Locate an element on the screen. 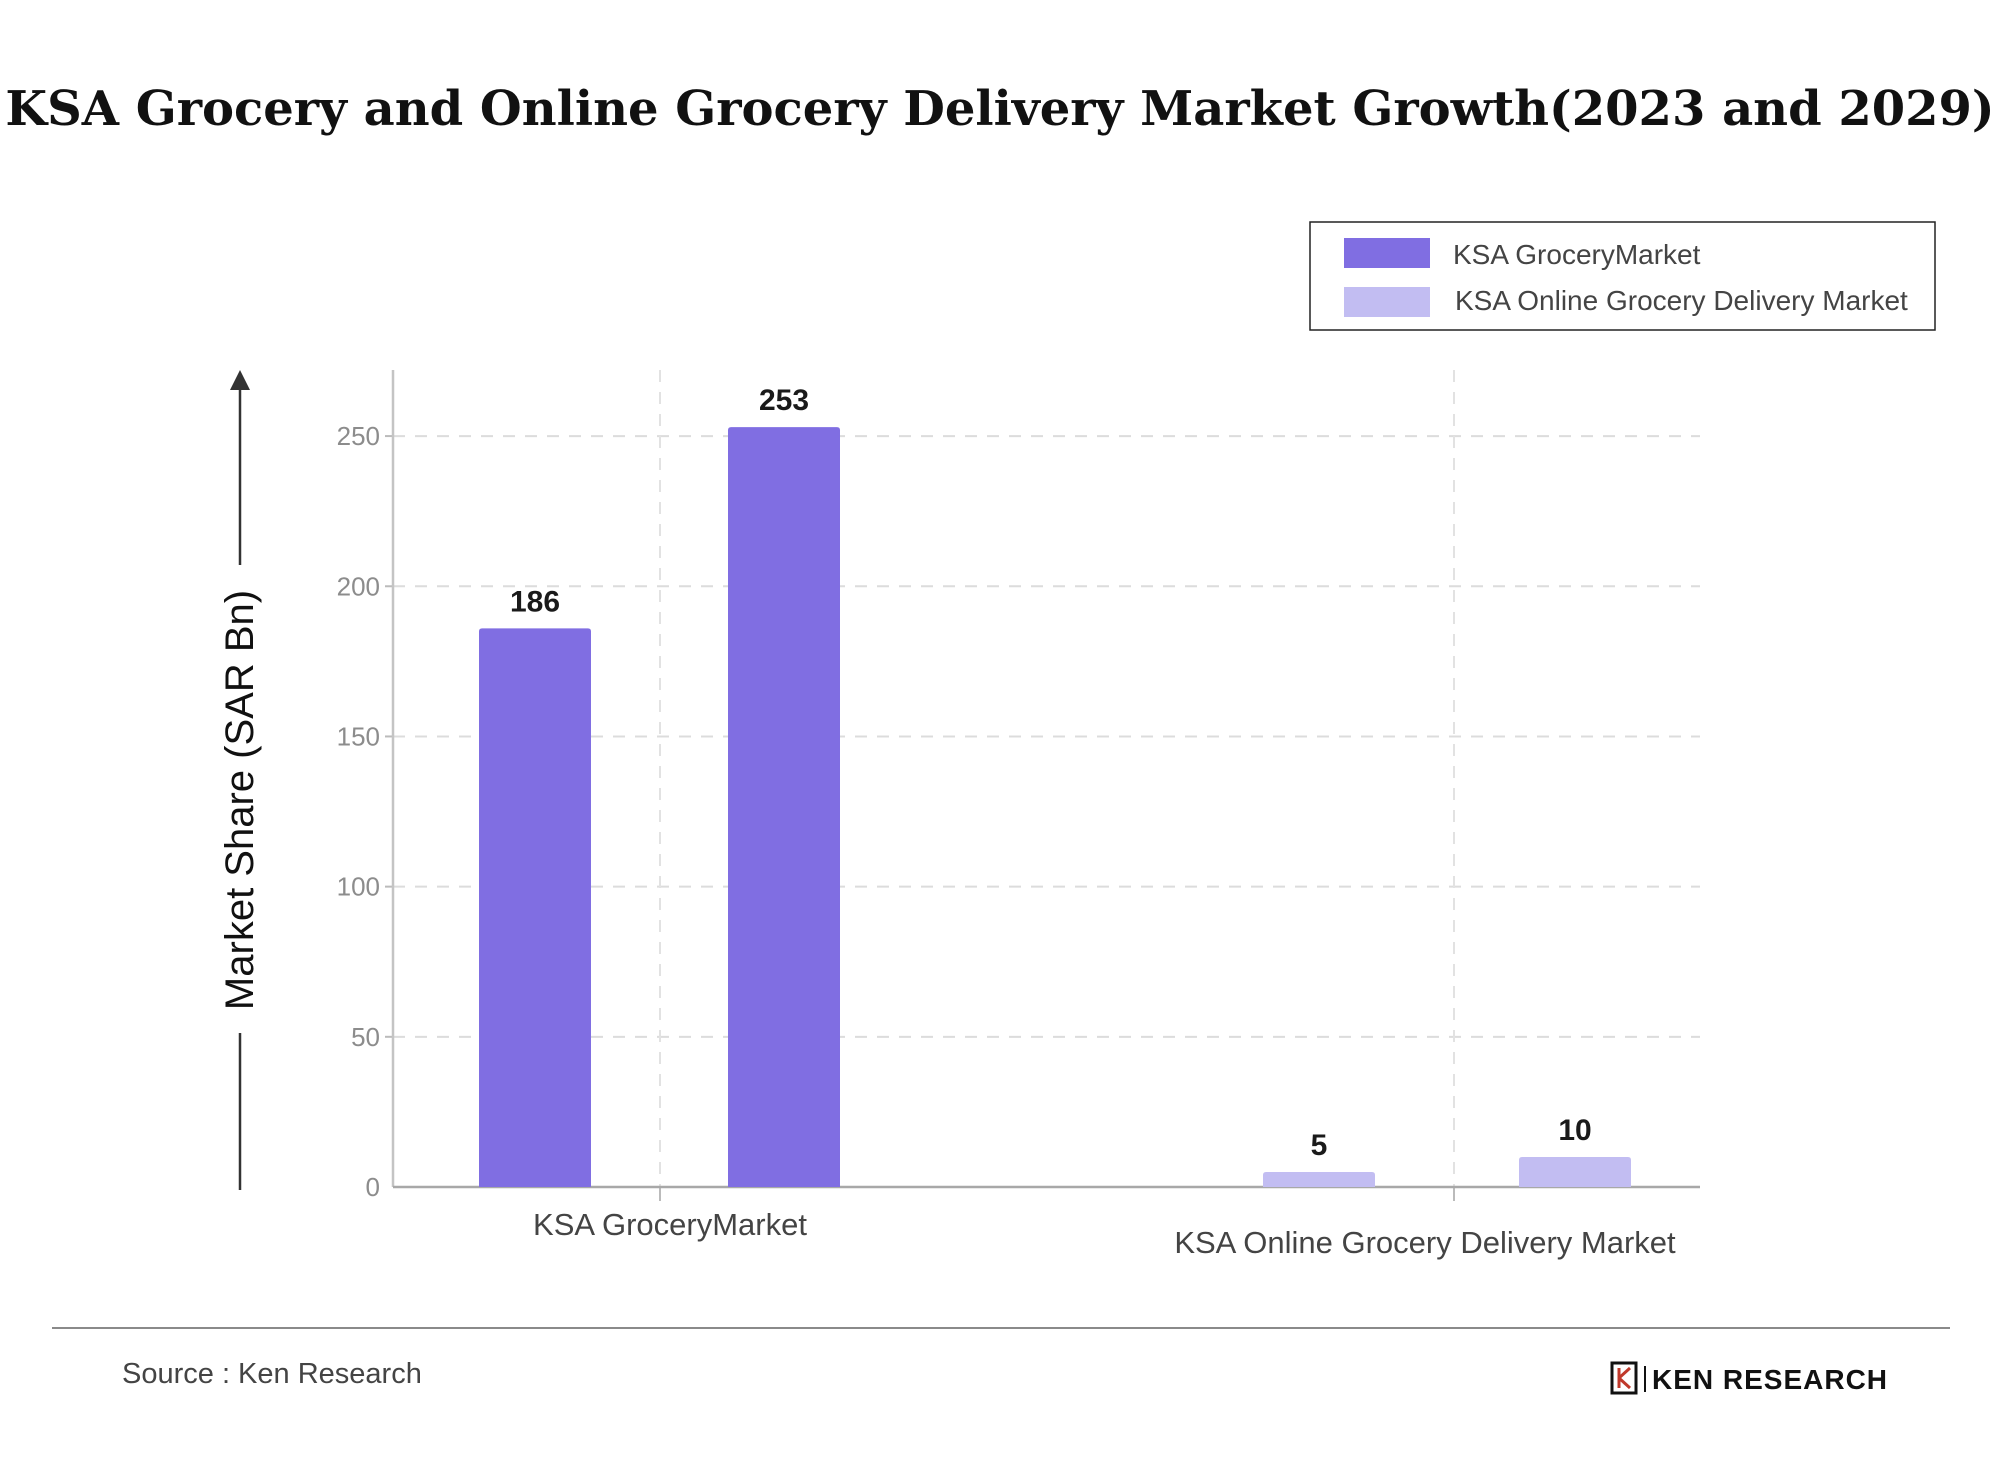 Image resolution: width=2000 pixels, height=1458 pixels. data-label: 186 is located at coordinates (535, 601).